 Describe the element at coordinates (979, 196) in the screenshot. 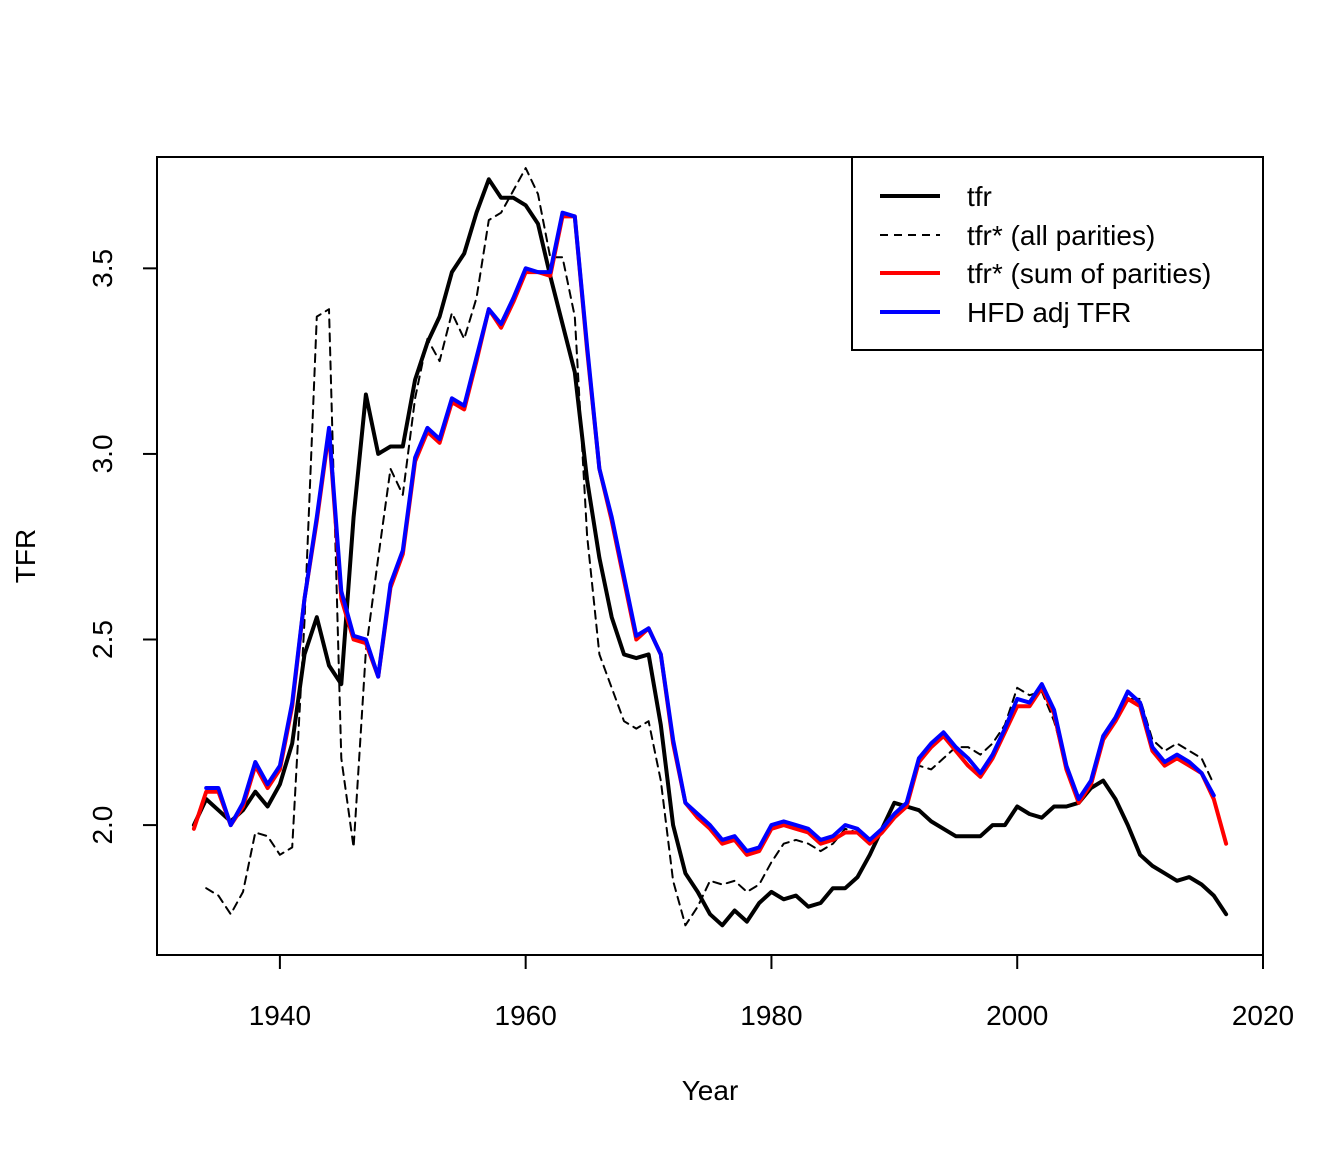

I see `legend-label-tfr: tfr` at that location.